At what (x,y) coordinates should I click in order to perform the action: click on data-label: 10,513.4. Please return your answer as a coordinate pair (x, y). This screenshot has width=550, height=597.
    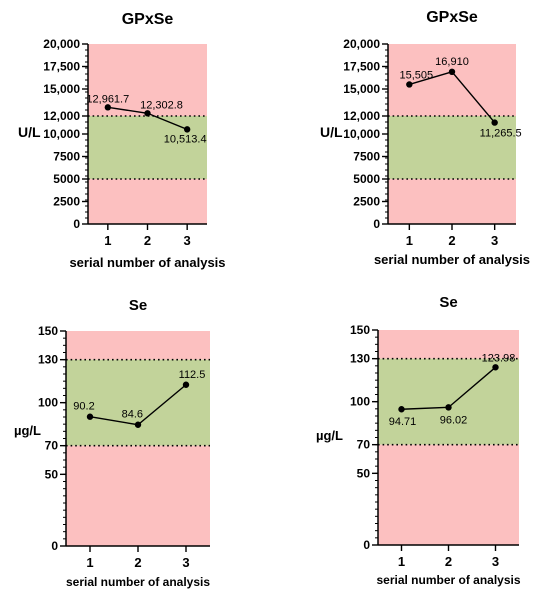
    Looking at the image, I should click on (185, 139).